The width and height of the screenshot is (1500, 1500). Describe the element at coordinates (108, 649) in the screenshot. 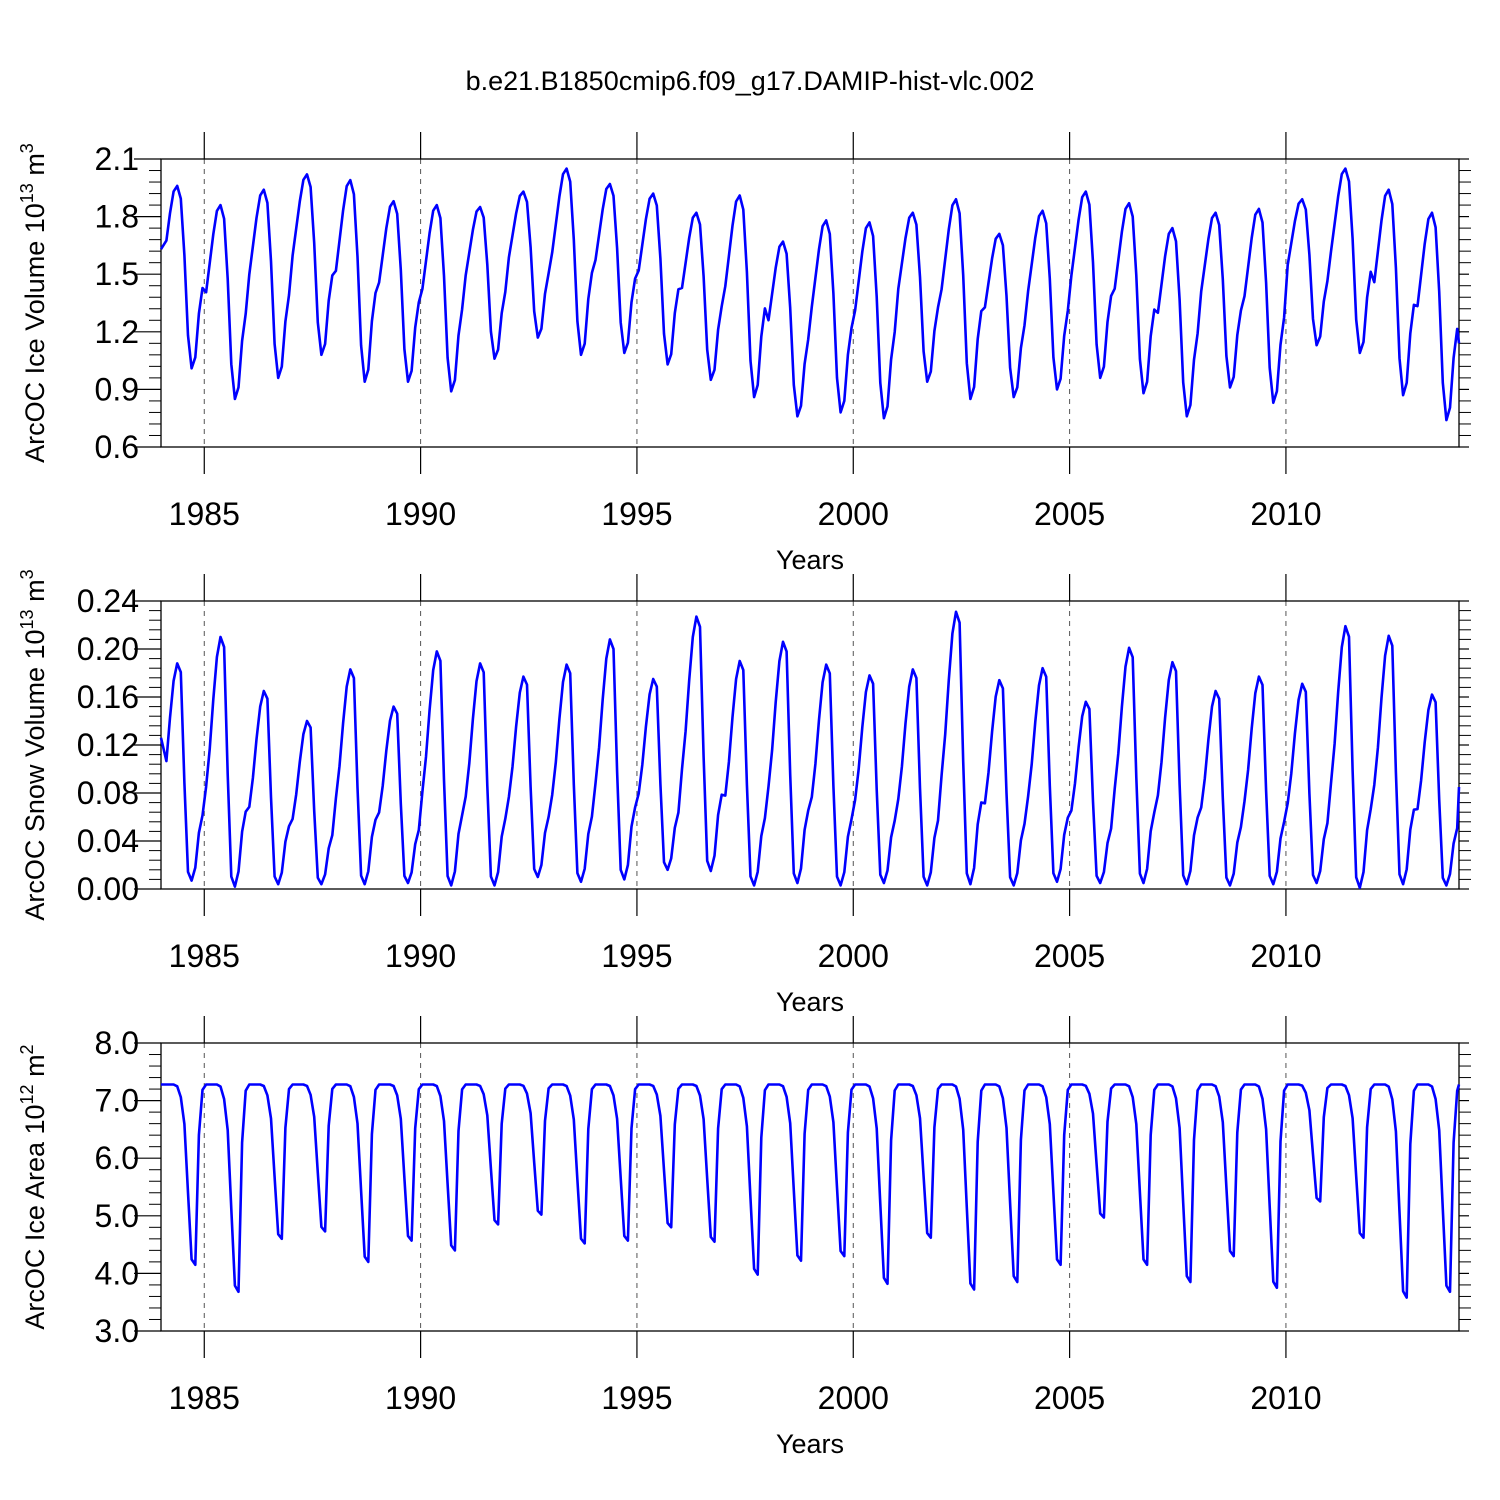

I see `y-tick-label: 0.20` at that location.